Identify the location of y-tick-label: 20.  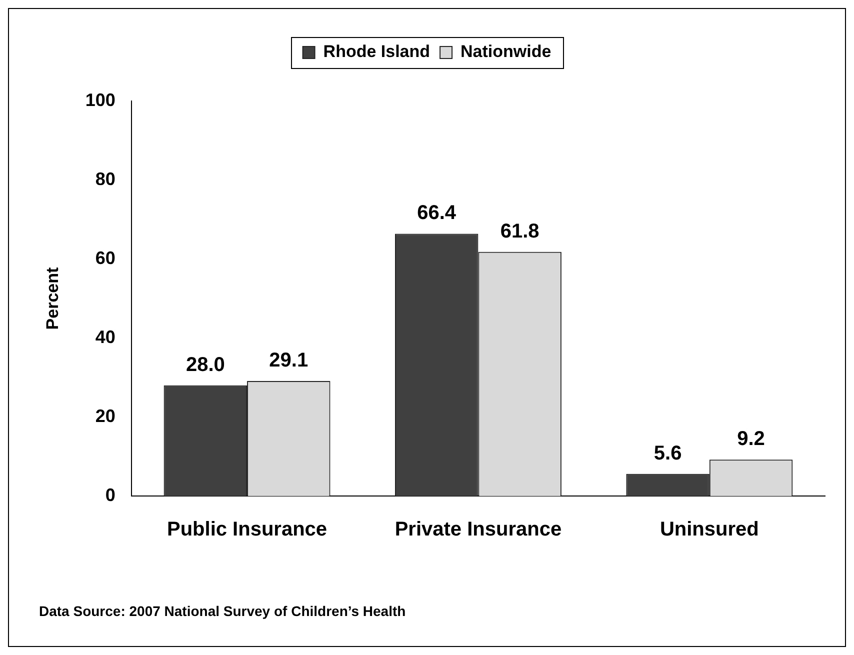
(105, 416).